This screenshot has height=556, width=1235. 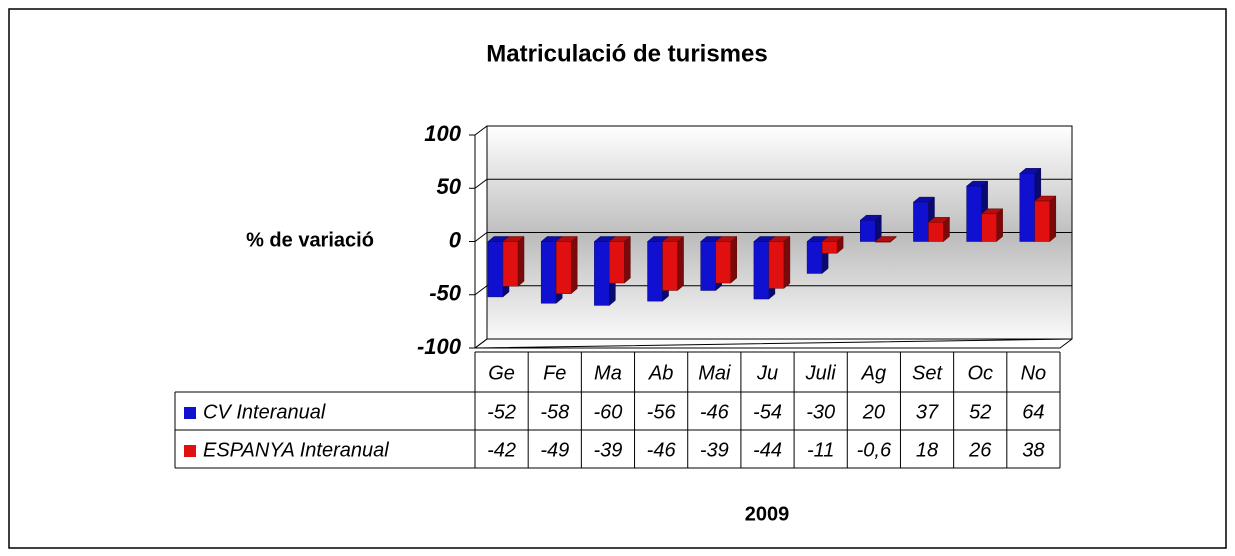 I want to click on y-tick-label: -100, so click(x=439, y=346).